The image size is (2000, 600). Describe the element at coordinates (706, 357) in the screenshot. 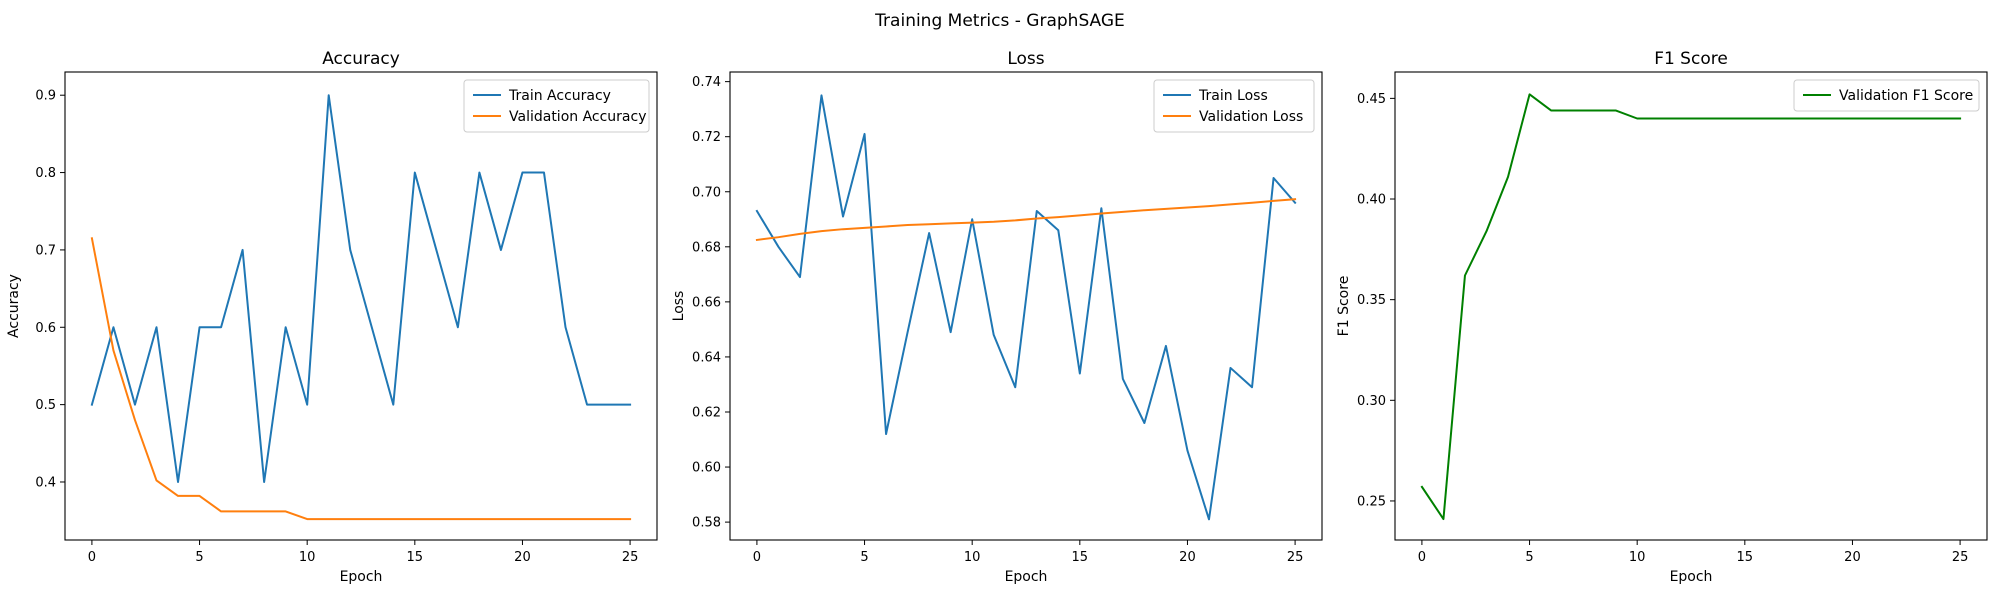

I see `loss-ytick-label: 0.64` at that location.